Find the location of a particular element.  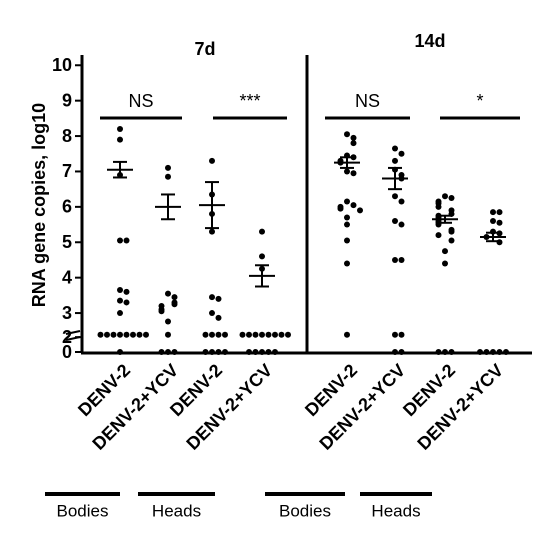

significance-label: * is located at coordinates (479, 101).